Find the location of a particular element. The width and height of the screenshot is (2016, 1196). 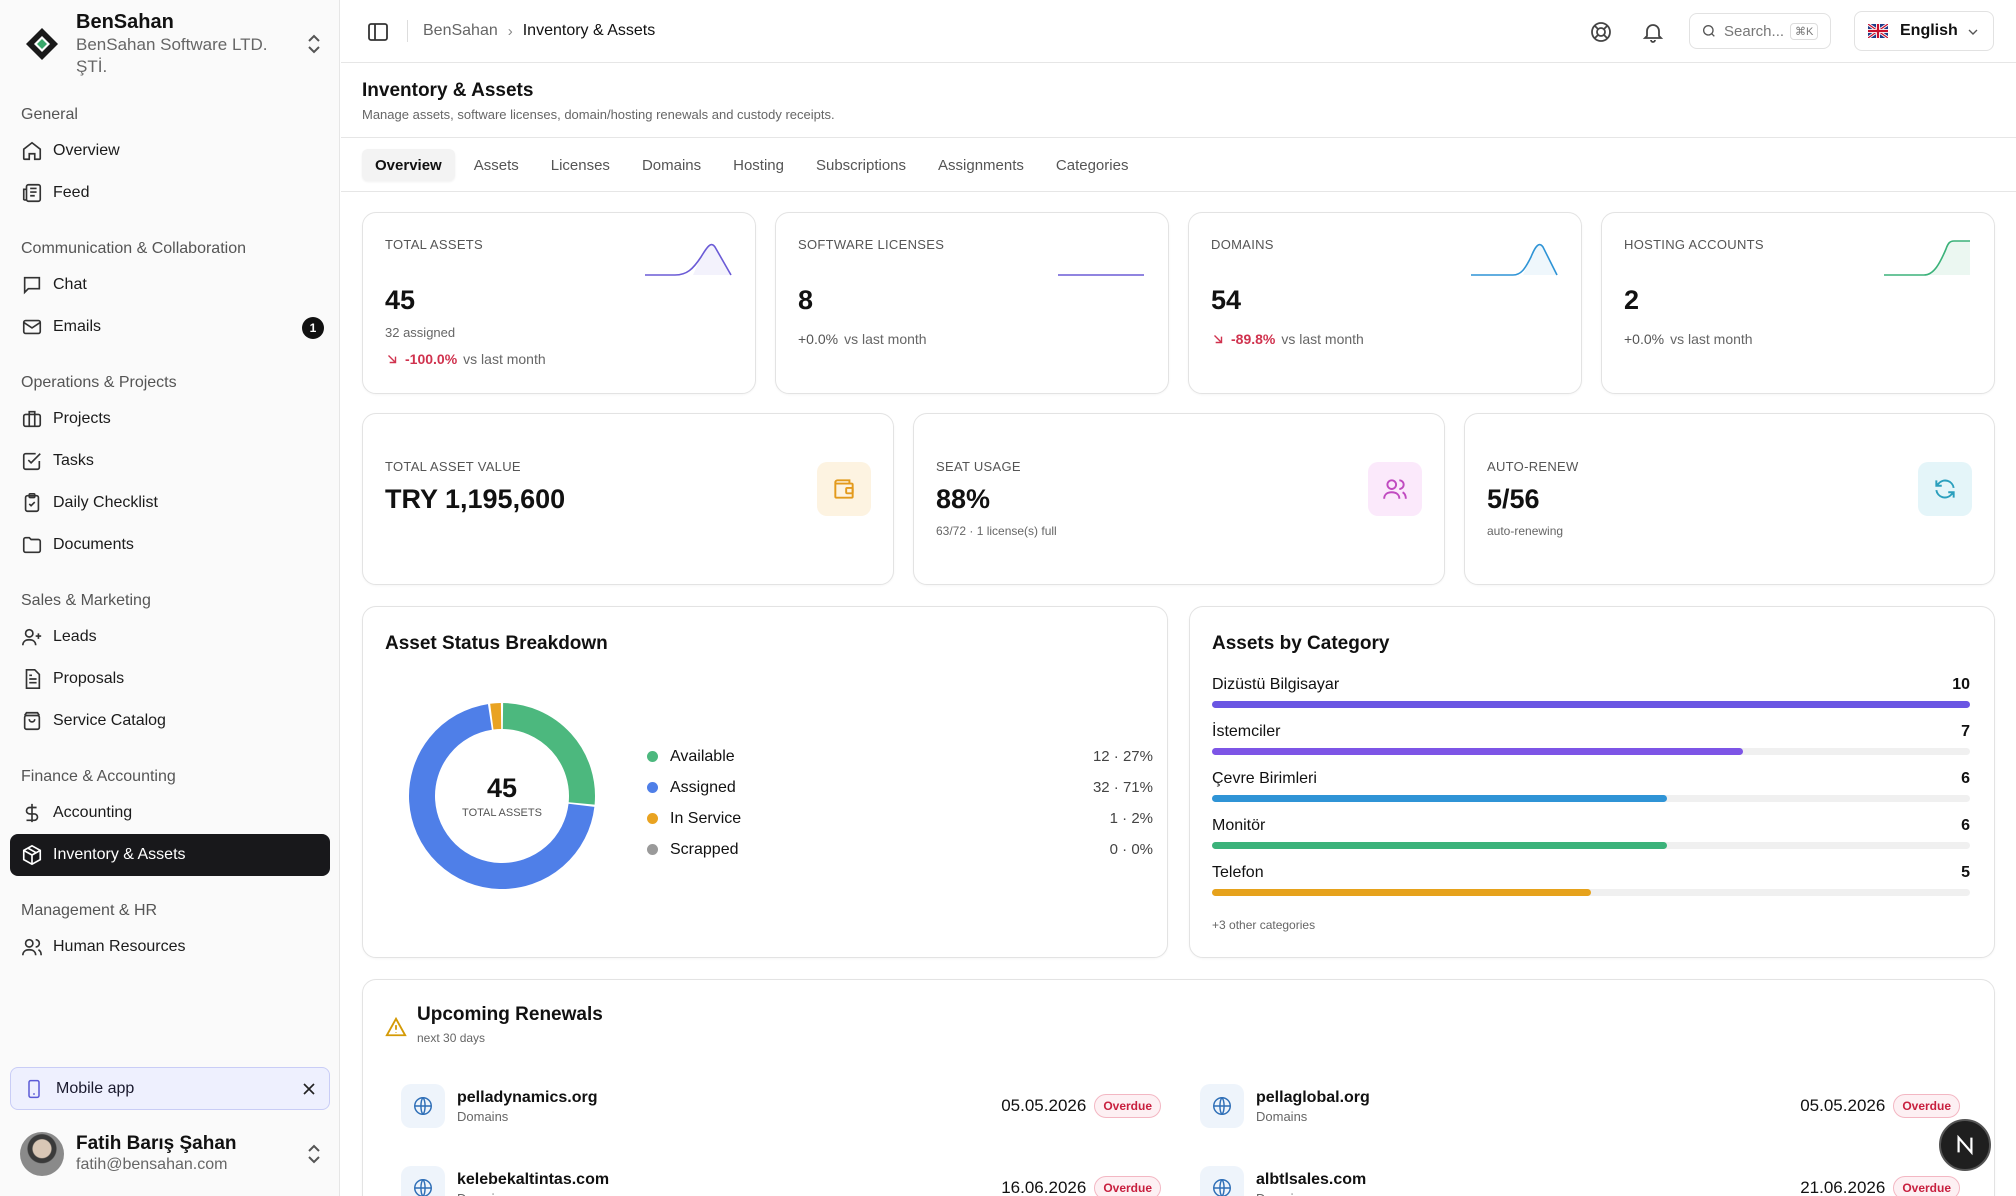

category-count: 6 is located at coordinates (1965, 825).